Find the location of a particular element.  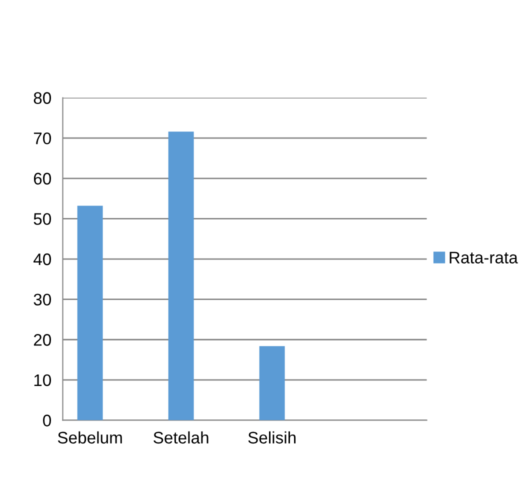

y-tick-label: 80 is located at coordinates (42, 98).